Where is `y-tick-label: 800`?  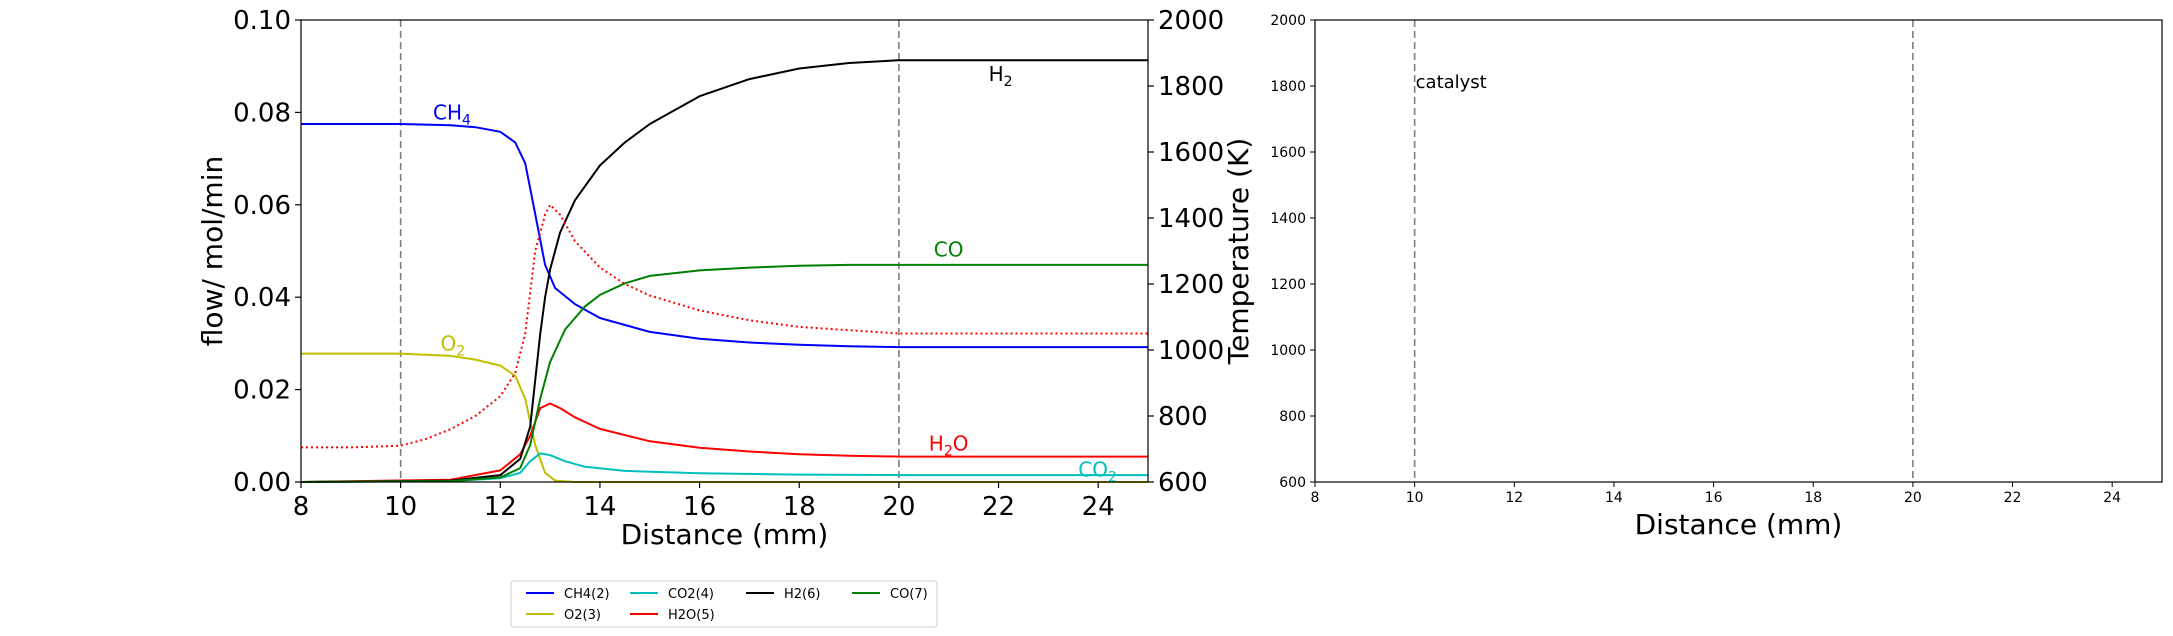 y-tick-label: 800 is located at coordinates (1292, 417).